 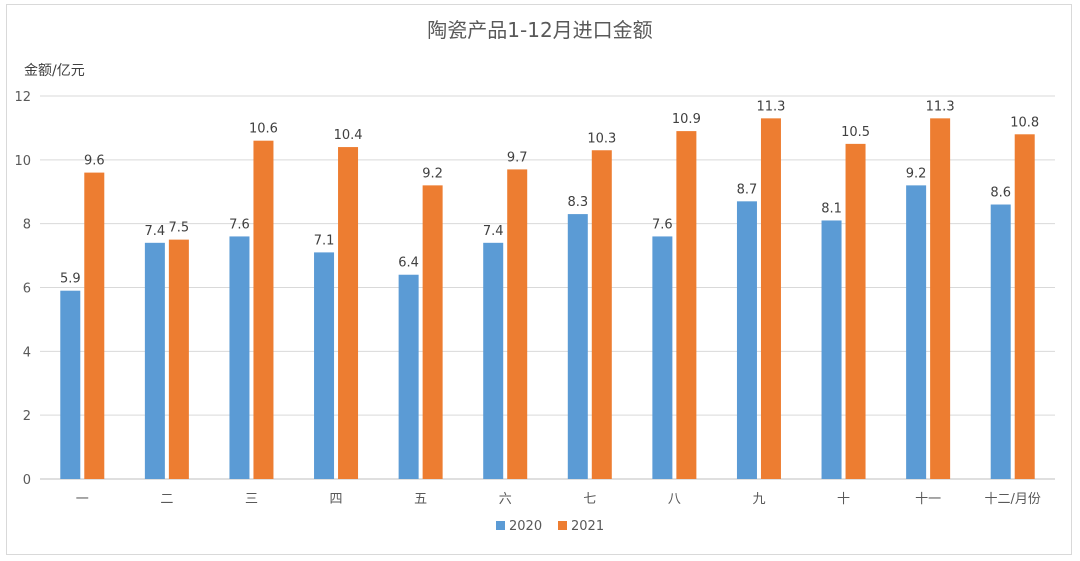 What do you see at coordinates (179, 228) in the screenshot?
I see `data-label-2021: 7.5` at bounding box center [179, 228].